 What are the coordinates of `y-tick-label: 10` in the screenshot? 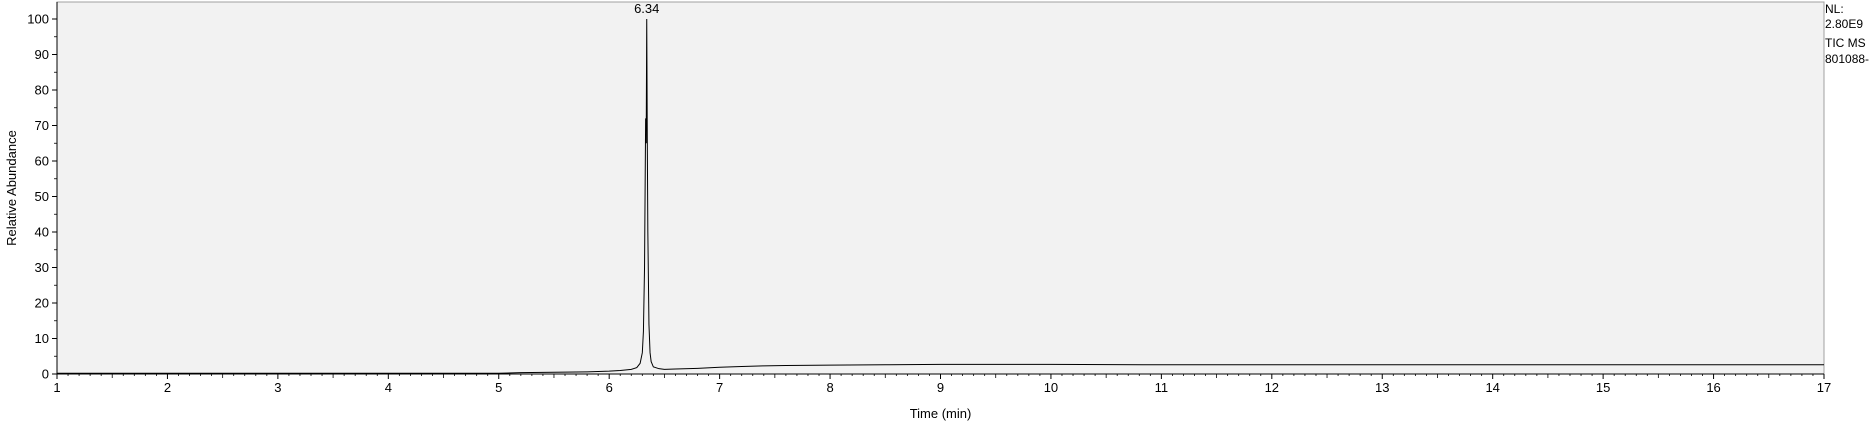 It's located at (42, 338).